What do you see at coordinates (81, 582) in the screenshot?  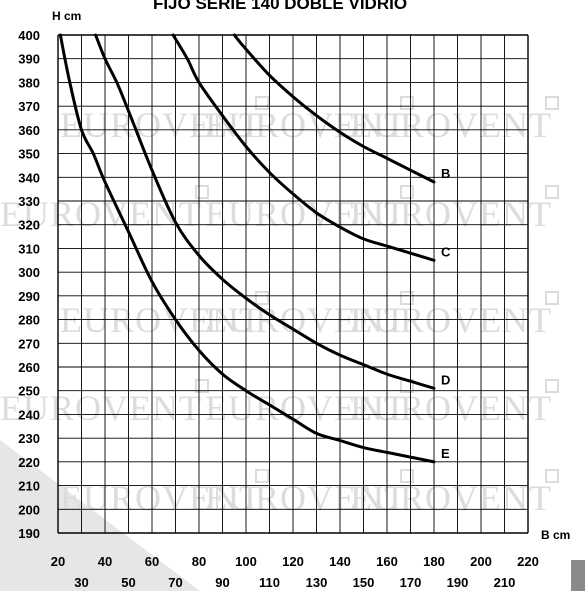 I see `x-tick-label-bottom: 30` at bounding box center [81, 582].